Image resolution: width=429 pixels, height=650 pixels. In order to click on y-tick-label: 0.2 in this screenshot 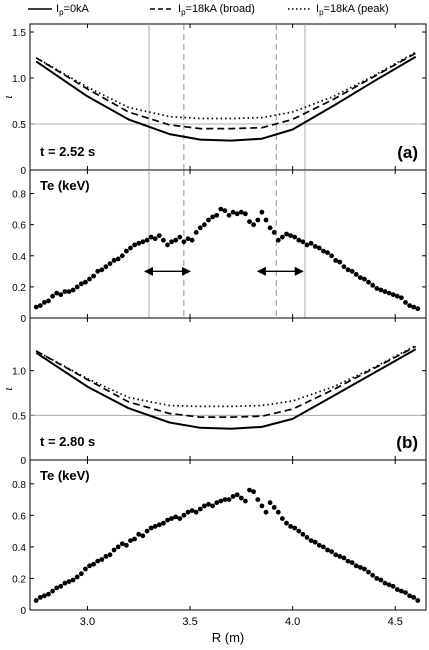, I will do `click(19, 579)`.